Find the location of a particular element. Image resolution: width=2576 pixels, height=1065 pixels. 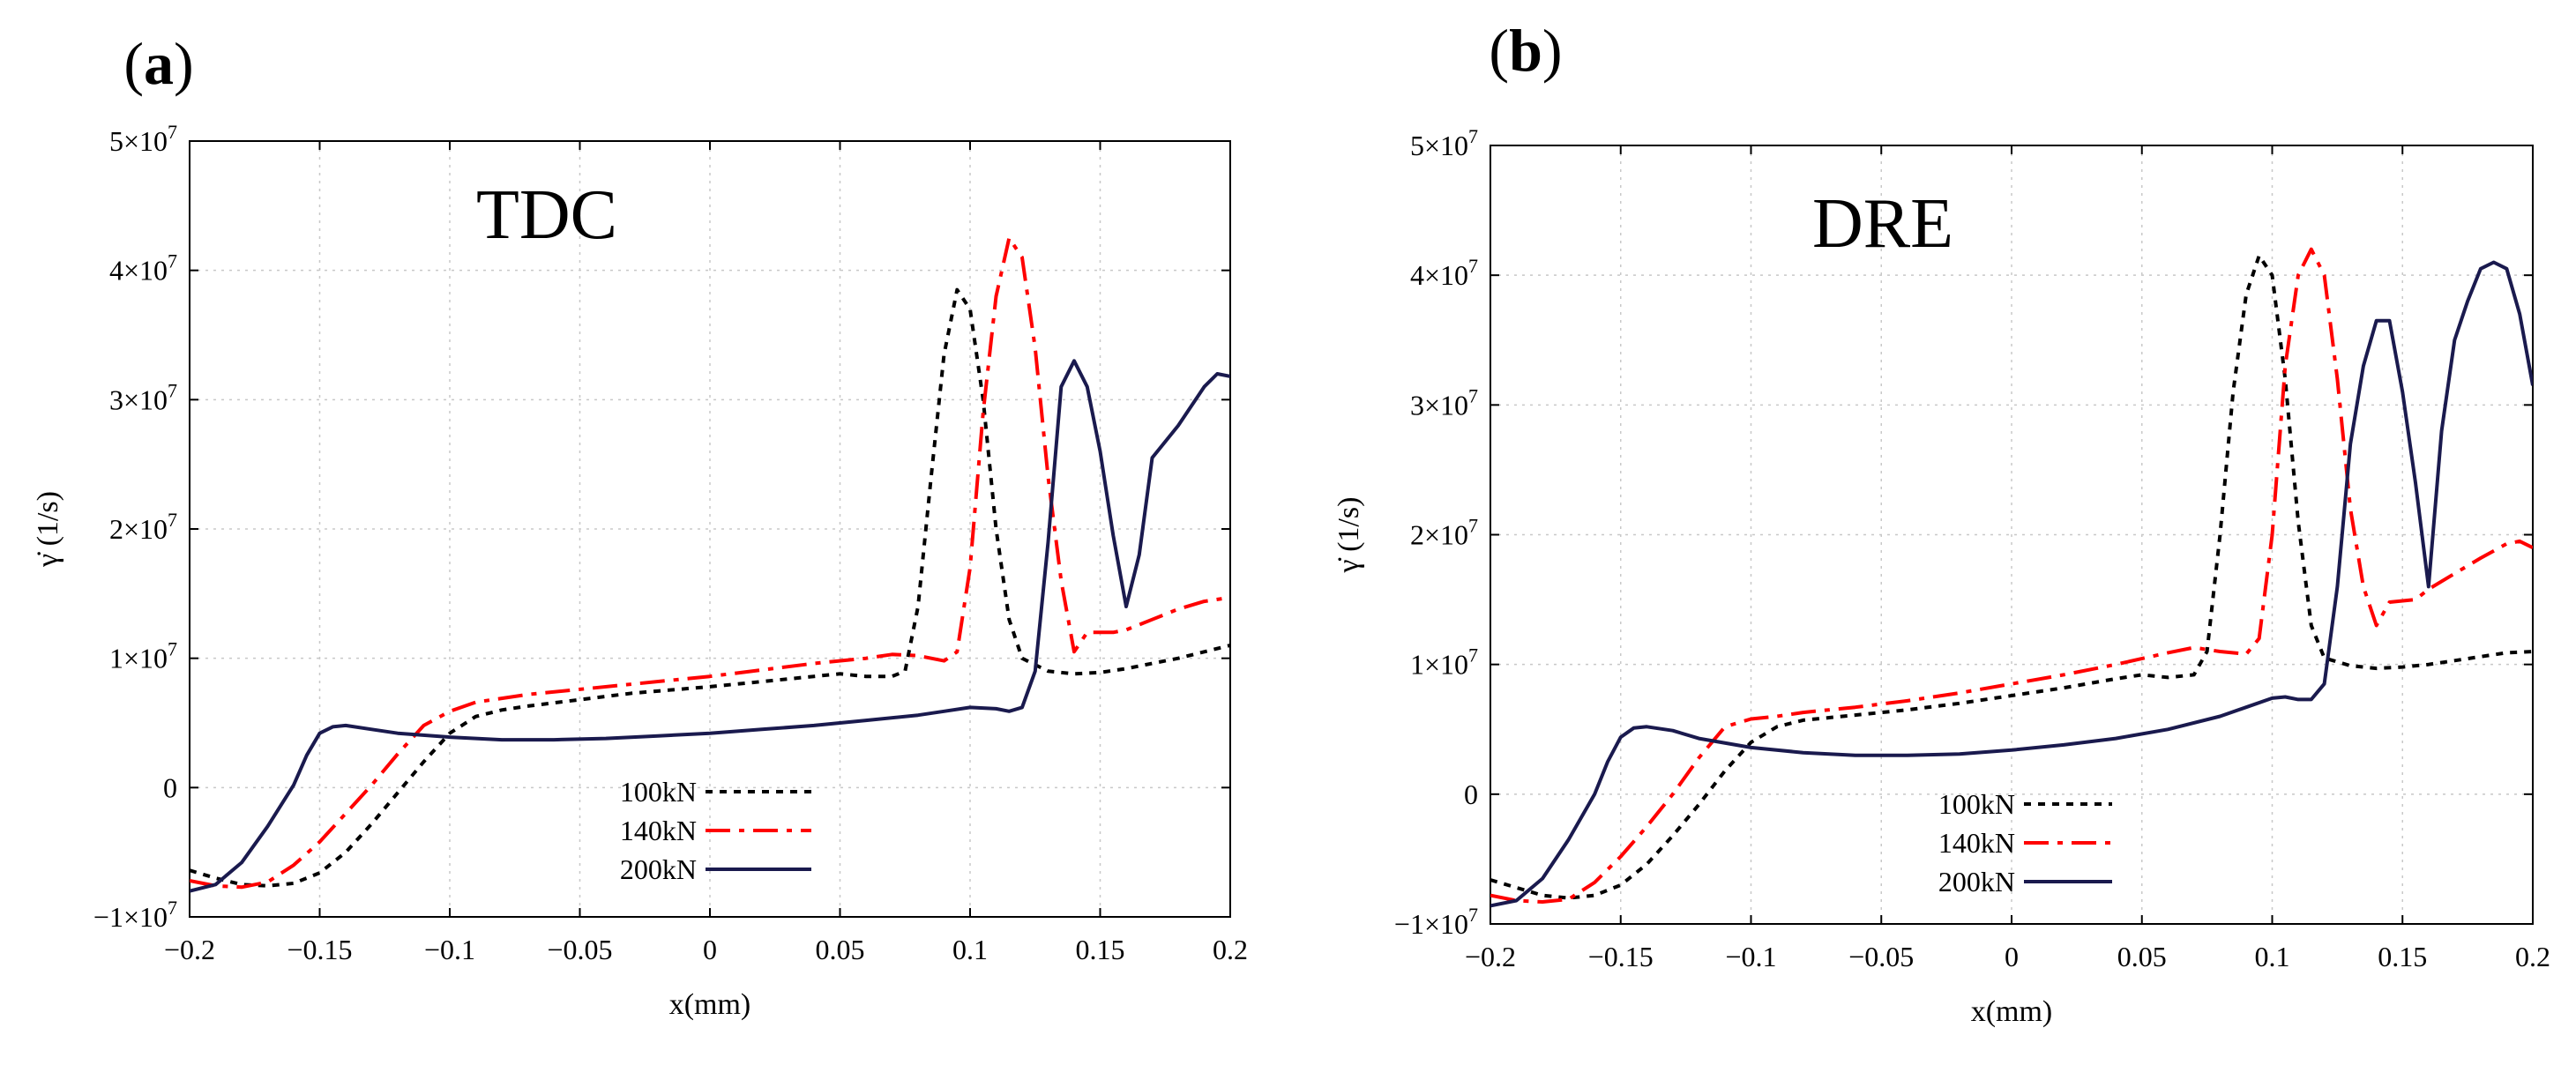

chart-annotation: DRE is located at coordinates (1882, 224).